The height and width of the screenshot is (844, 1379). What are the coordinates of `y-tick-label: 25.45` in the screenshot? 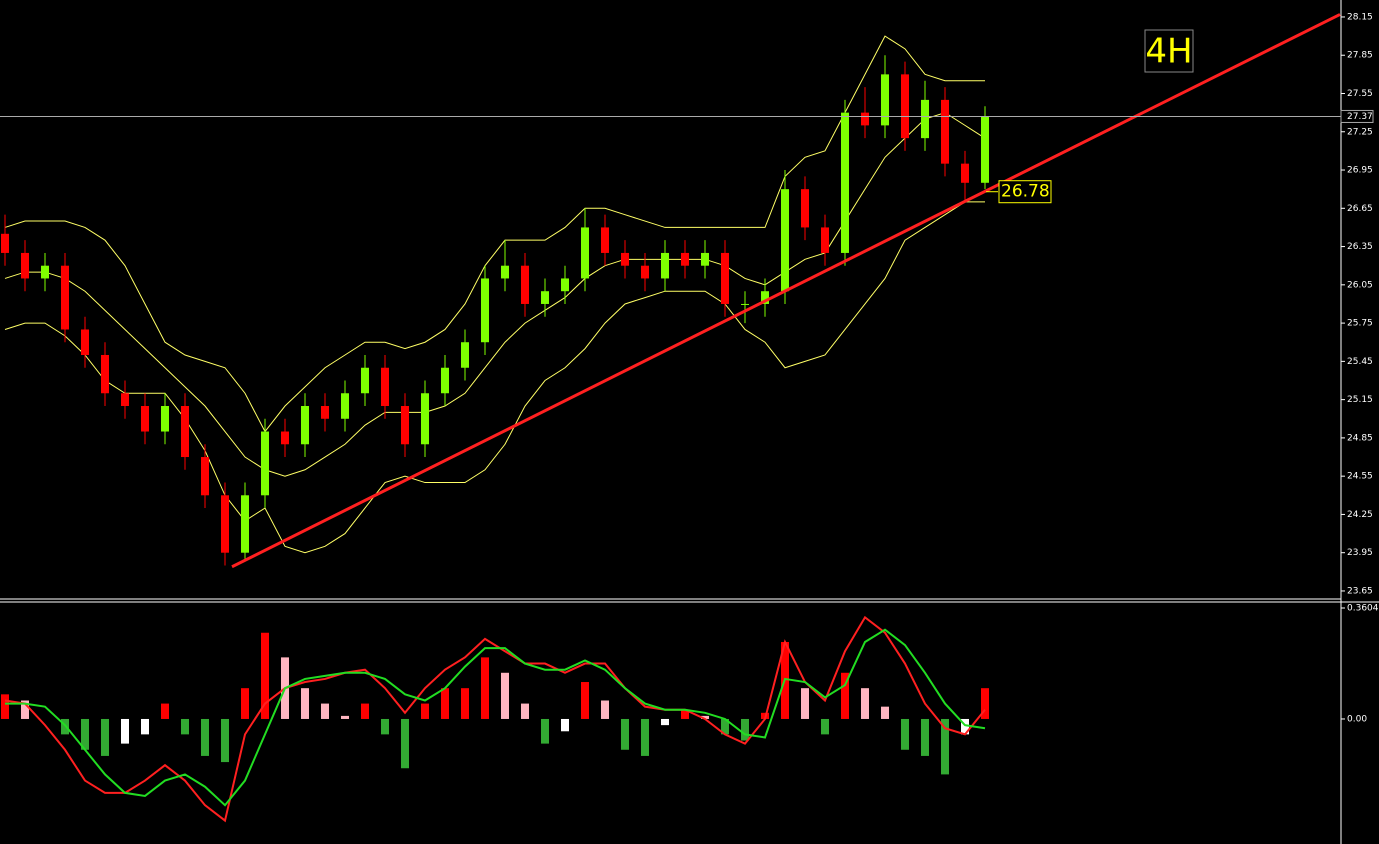 It's located at (1360, 362).